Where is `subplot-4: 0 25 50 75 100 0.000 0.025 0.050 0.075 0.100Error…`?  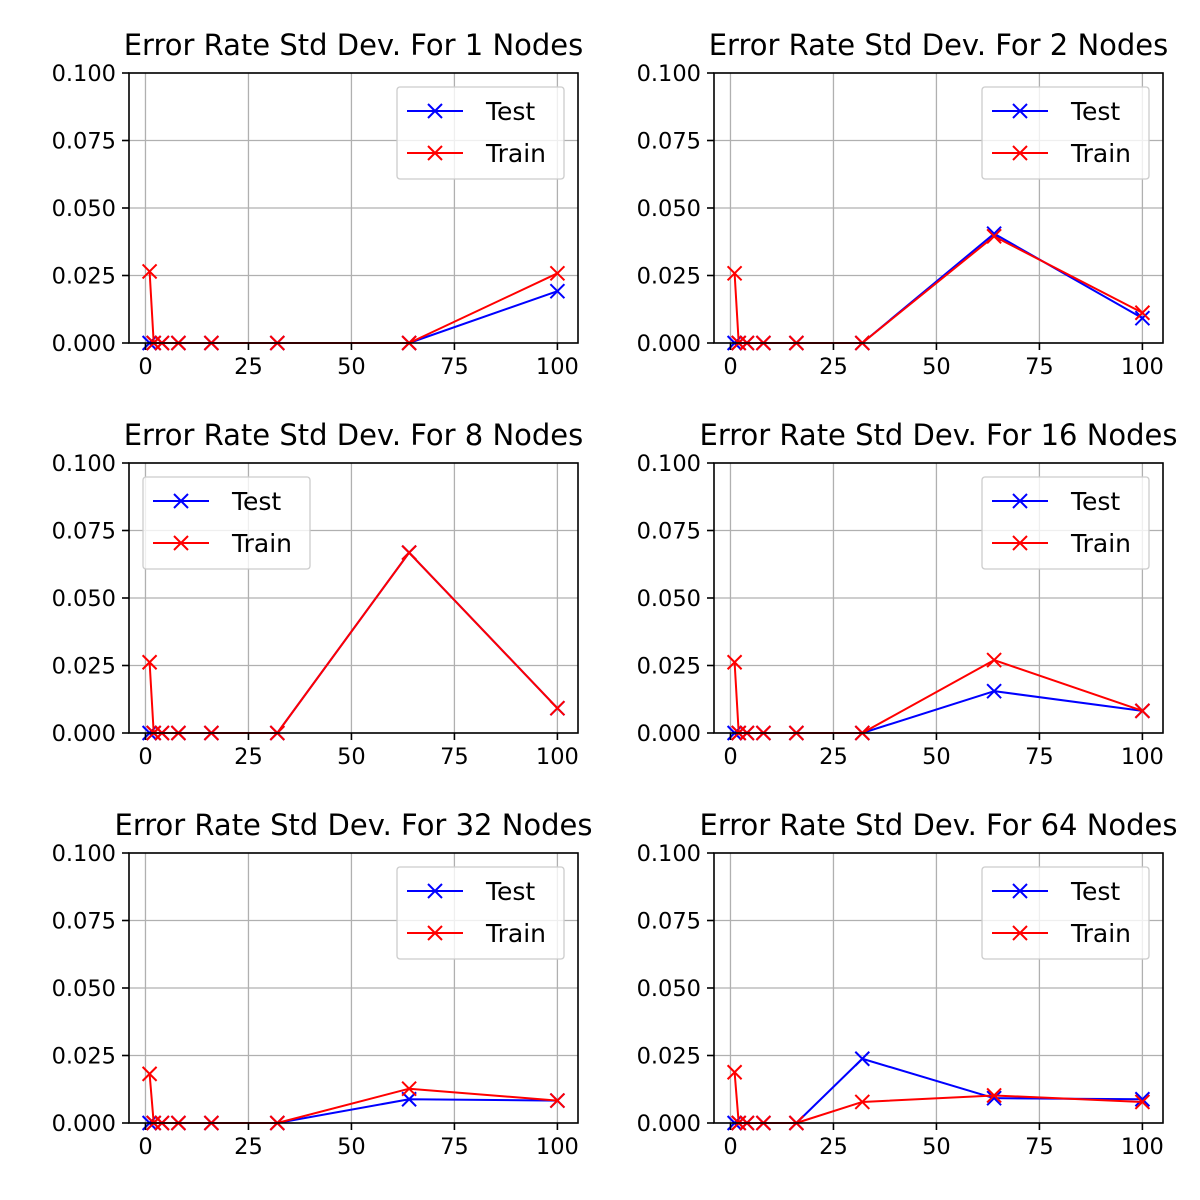
subplot-4: 0 25 50 75 100 0.000 0.025 0.050 0.075 0.100Error… is located at coordinates (907, 594).